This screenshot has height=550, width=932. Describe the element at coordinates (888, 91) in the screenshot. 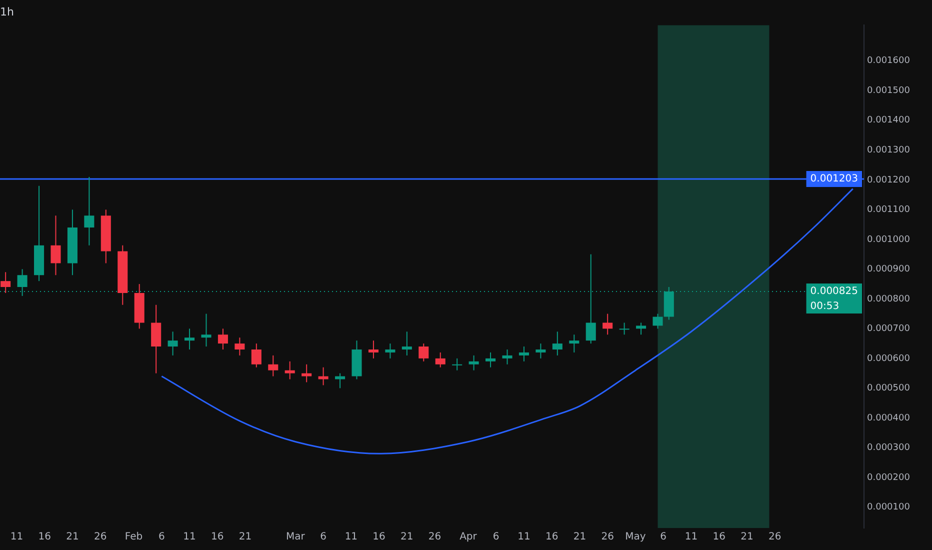

I see `y-tick-label: 0.001500` at that location.